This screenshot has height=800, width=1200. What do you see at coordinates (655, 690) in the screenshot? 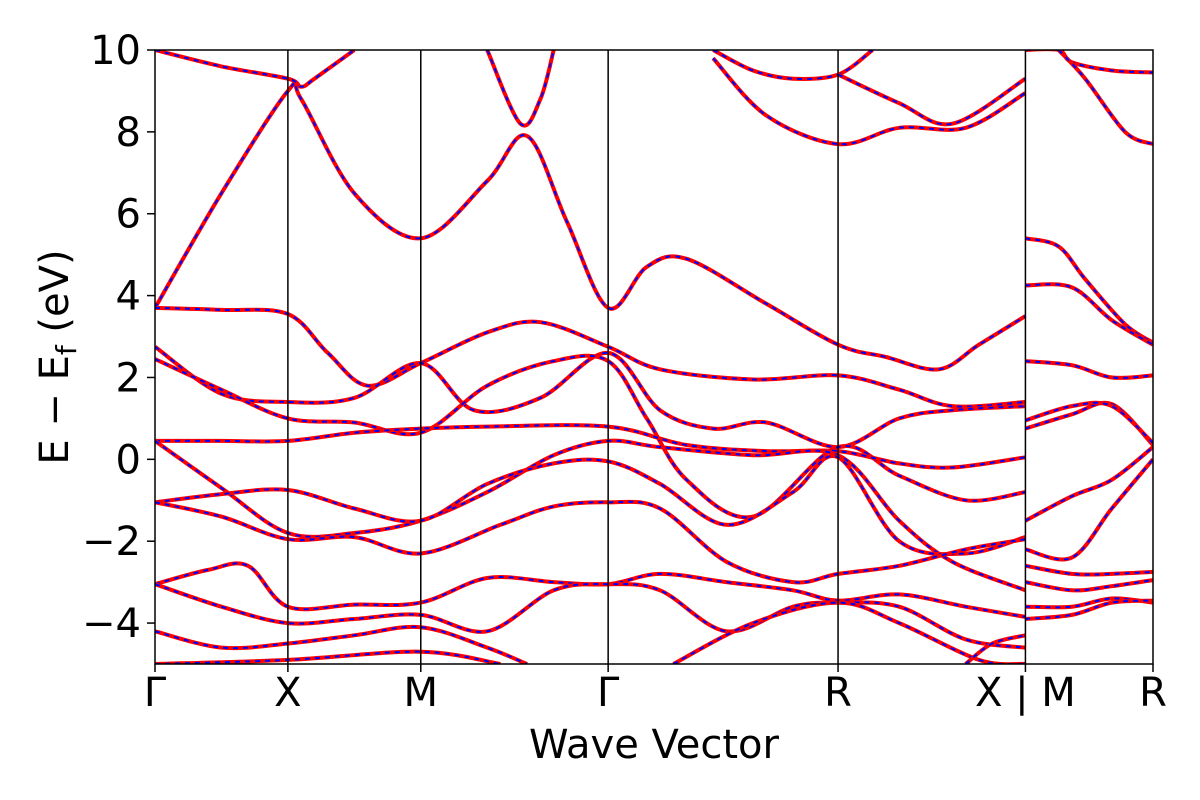
I see `x-axis-ticks: Γ X M Γ R X | M R` at bounding box center [655, 690].